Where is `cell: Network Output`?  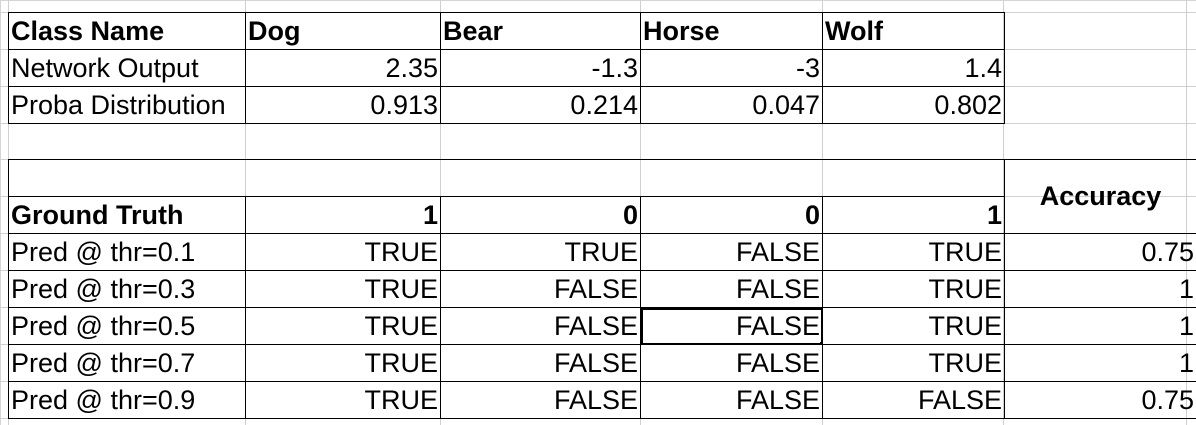
cell: Network Output is located at coordinates (127, 68).